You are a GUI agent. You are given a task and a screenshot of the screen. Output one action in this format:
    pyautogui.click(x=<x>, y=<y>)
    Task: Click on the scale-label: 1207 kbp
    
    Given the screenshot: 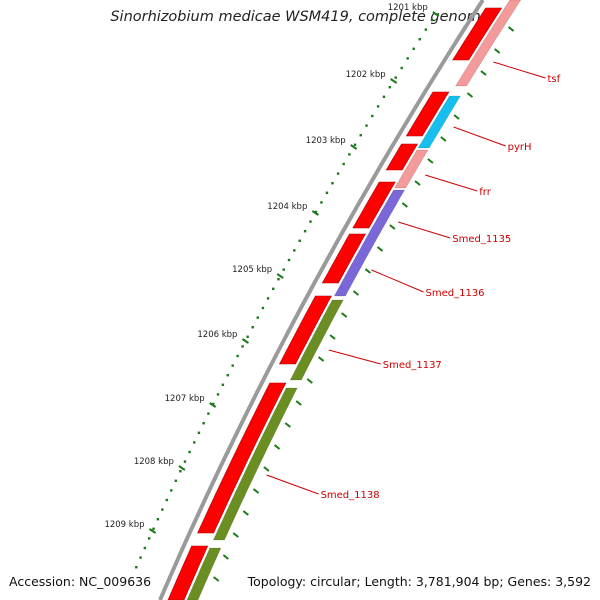 What is the action you would take?
    pyautogui.click(x=185, y=399)
    